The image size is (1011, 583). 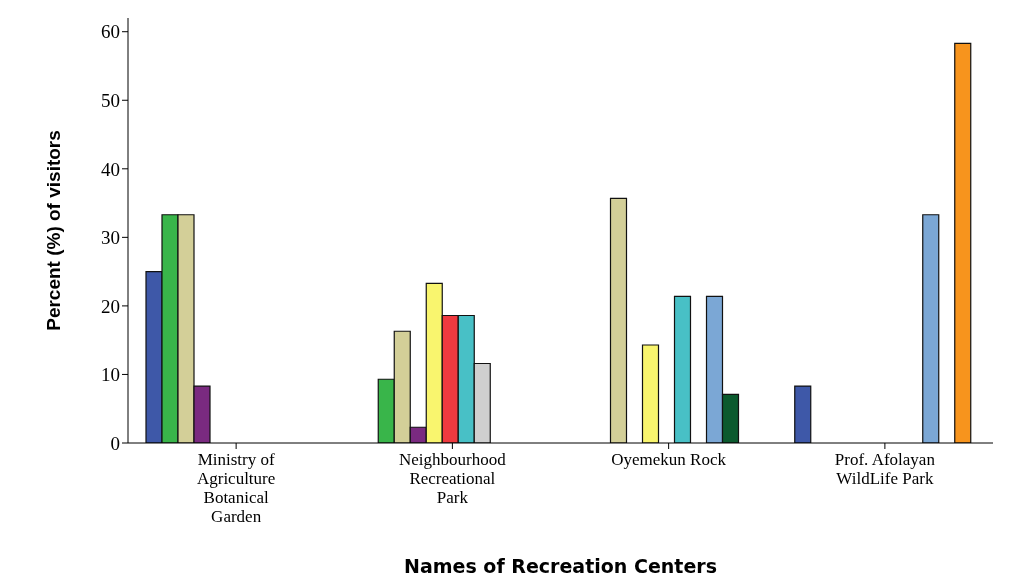 I want to click on y-tick-label: 10, so click(x=110, y=375).